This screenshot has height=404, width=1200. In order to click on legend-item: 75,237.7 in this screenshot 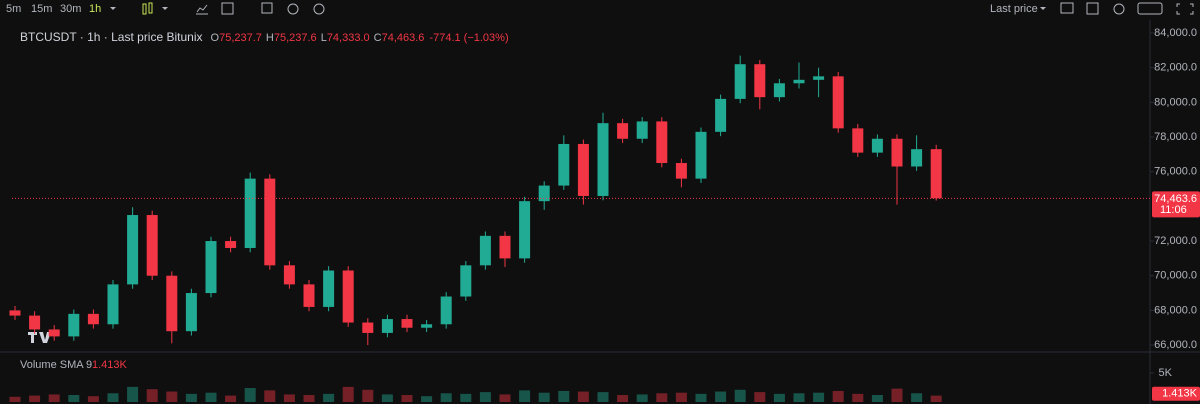, I will do `click(240, 38)`.